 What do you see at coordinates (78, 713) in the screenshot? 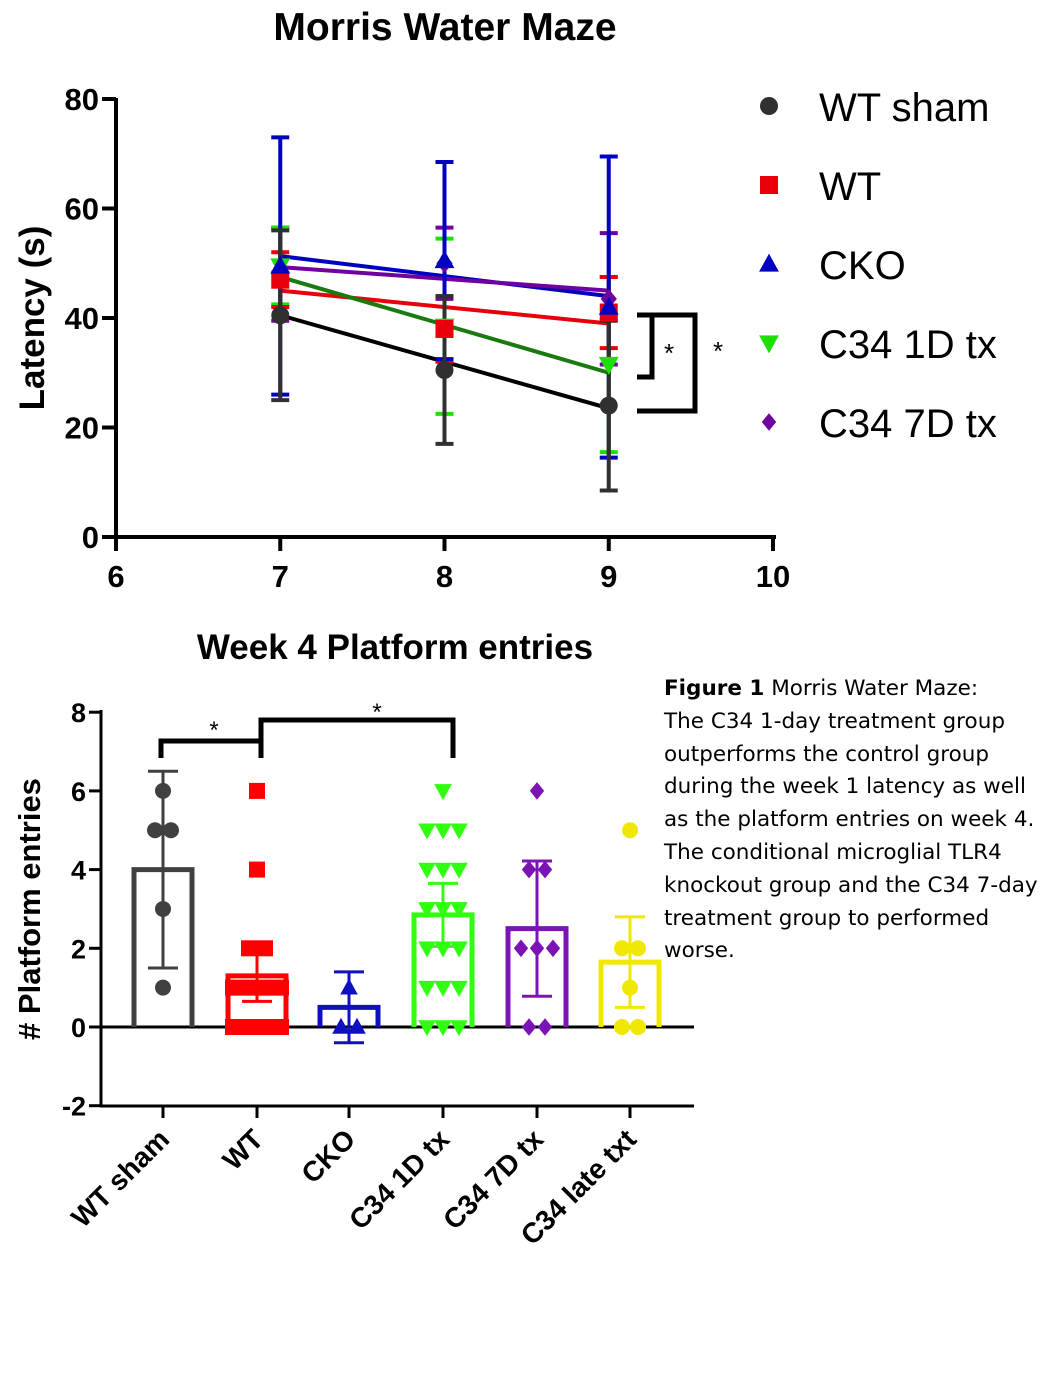
I see `y-tick-label: 8` at bounding box center [78, 713].